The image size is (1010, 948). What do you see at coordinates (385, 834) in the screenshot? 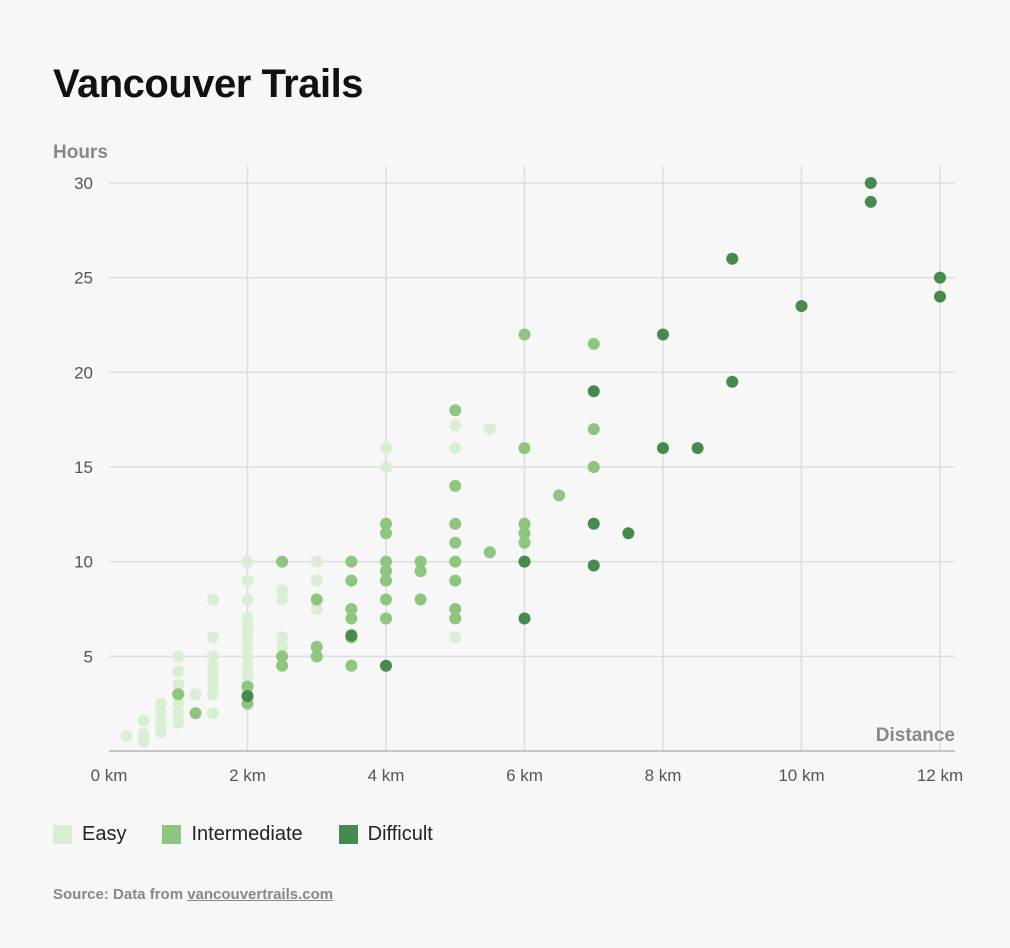
I see `legend-item-difficult: Difficult` at bounding box center [385, 834].